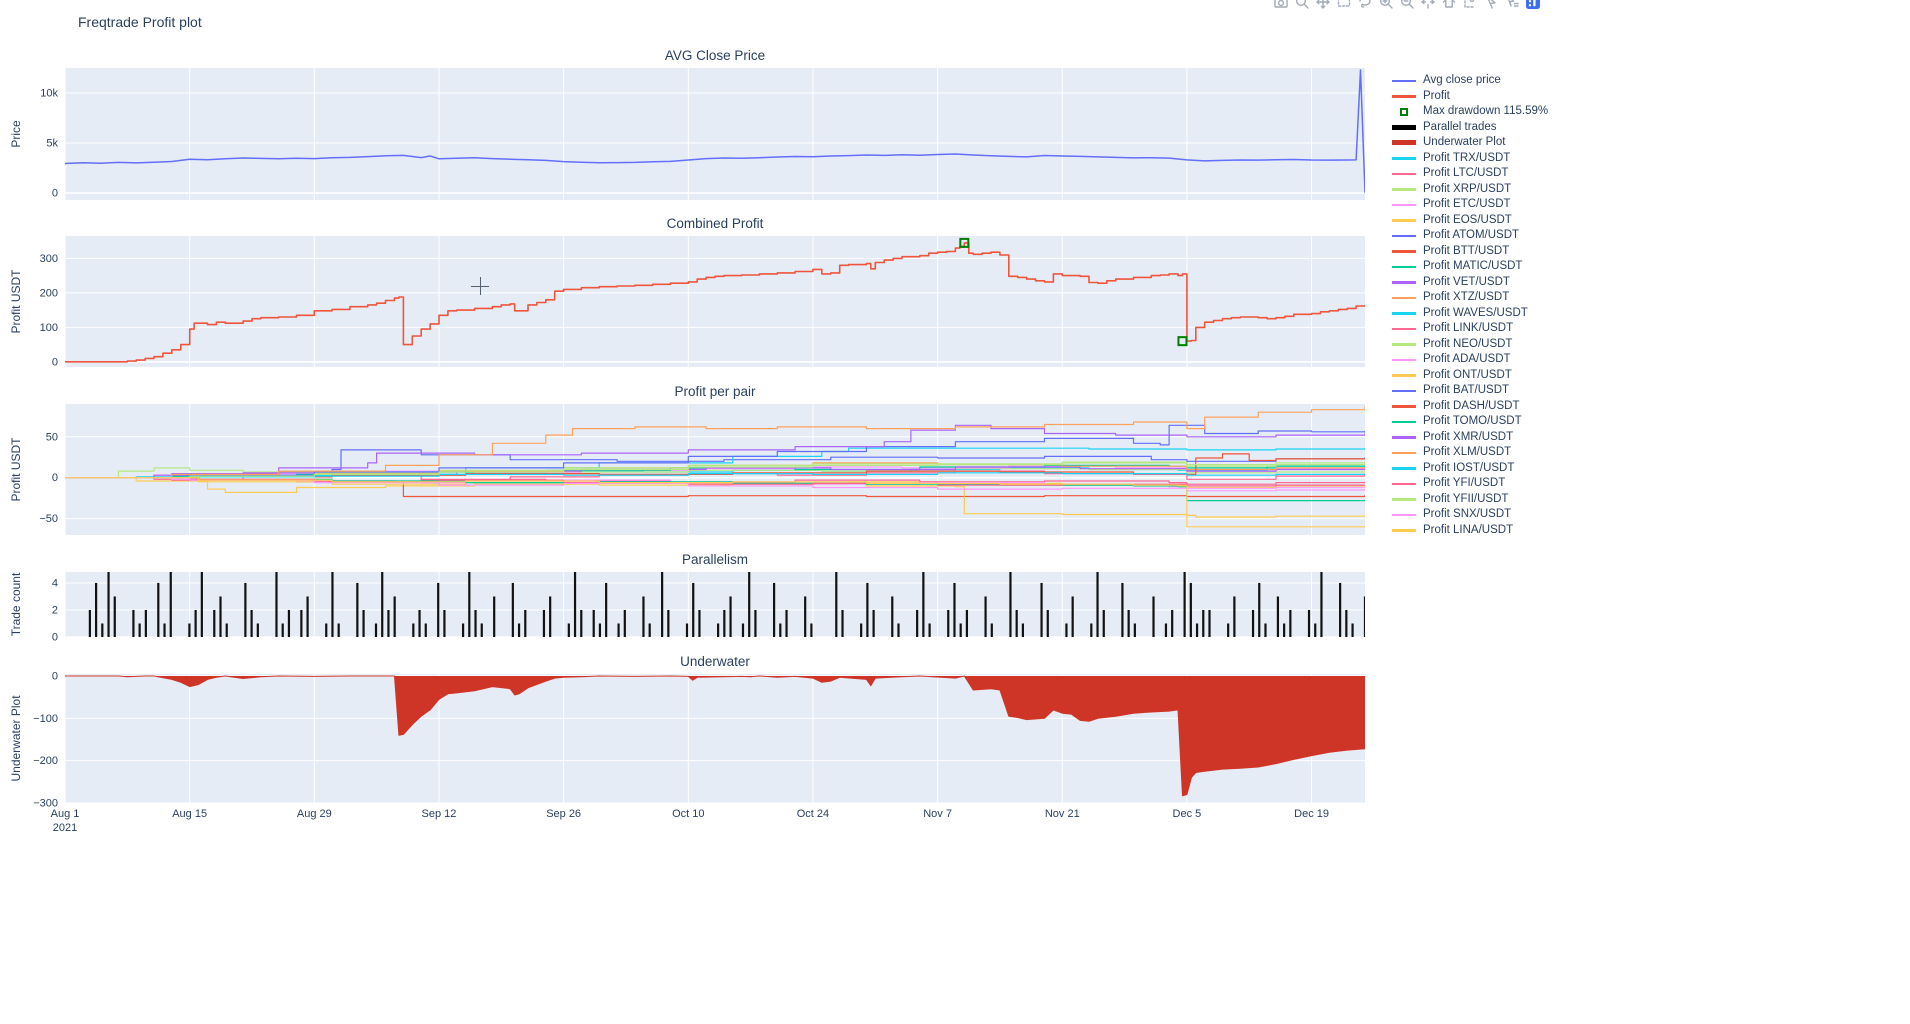 The height and width of the screenshot is (1024, 1910). I want to click on subplot-parallelism: 0 2 4 Parallelism Trade count, so click(687, 598).